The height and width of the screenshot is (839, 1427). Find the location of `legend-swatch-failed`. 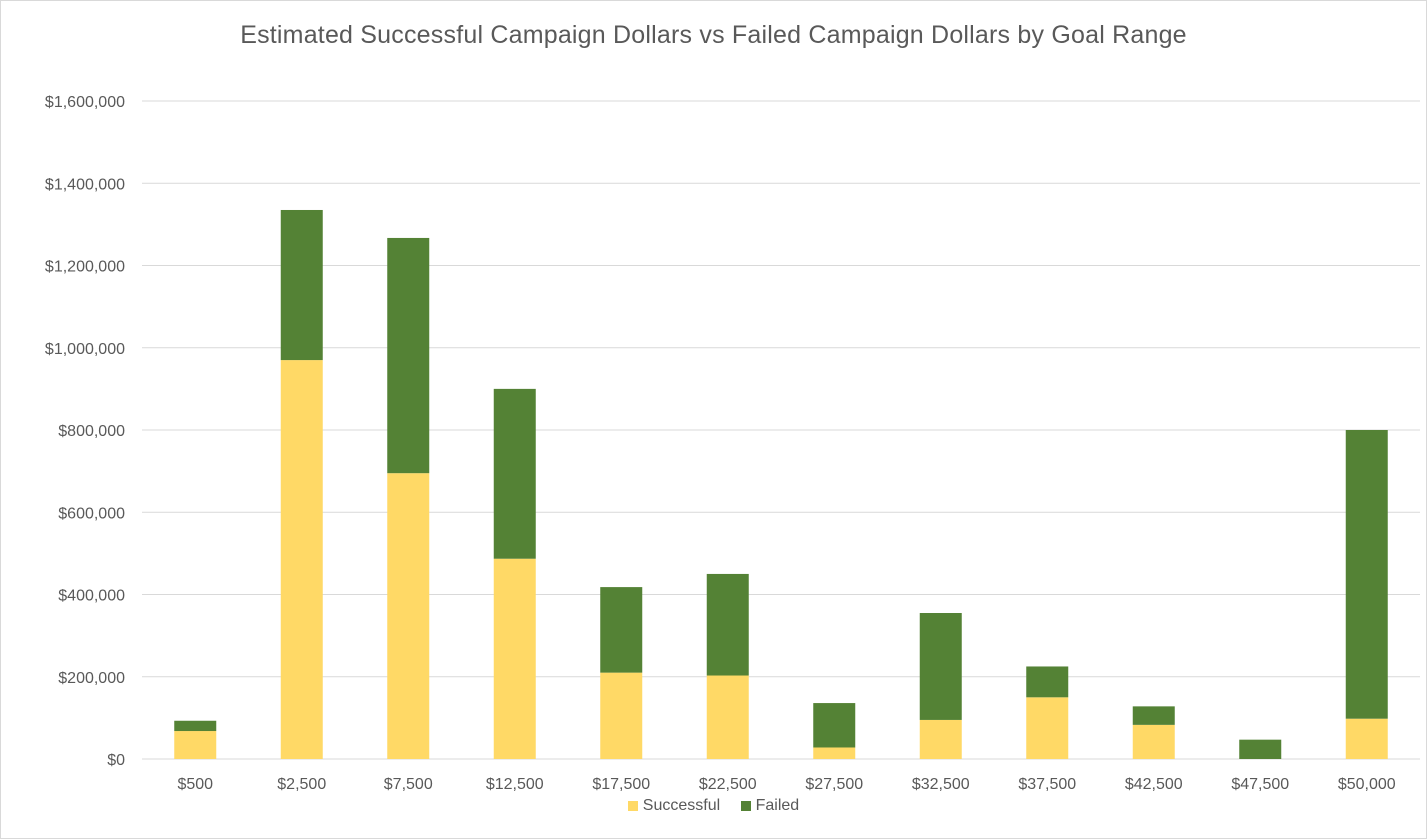

legend-swatch-failed is located at coordinates (745, 806).